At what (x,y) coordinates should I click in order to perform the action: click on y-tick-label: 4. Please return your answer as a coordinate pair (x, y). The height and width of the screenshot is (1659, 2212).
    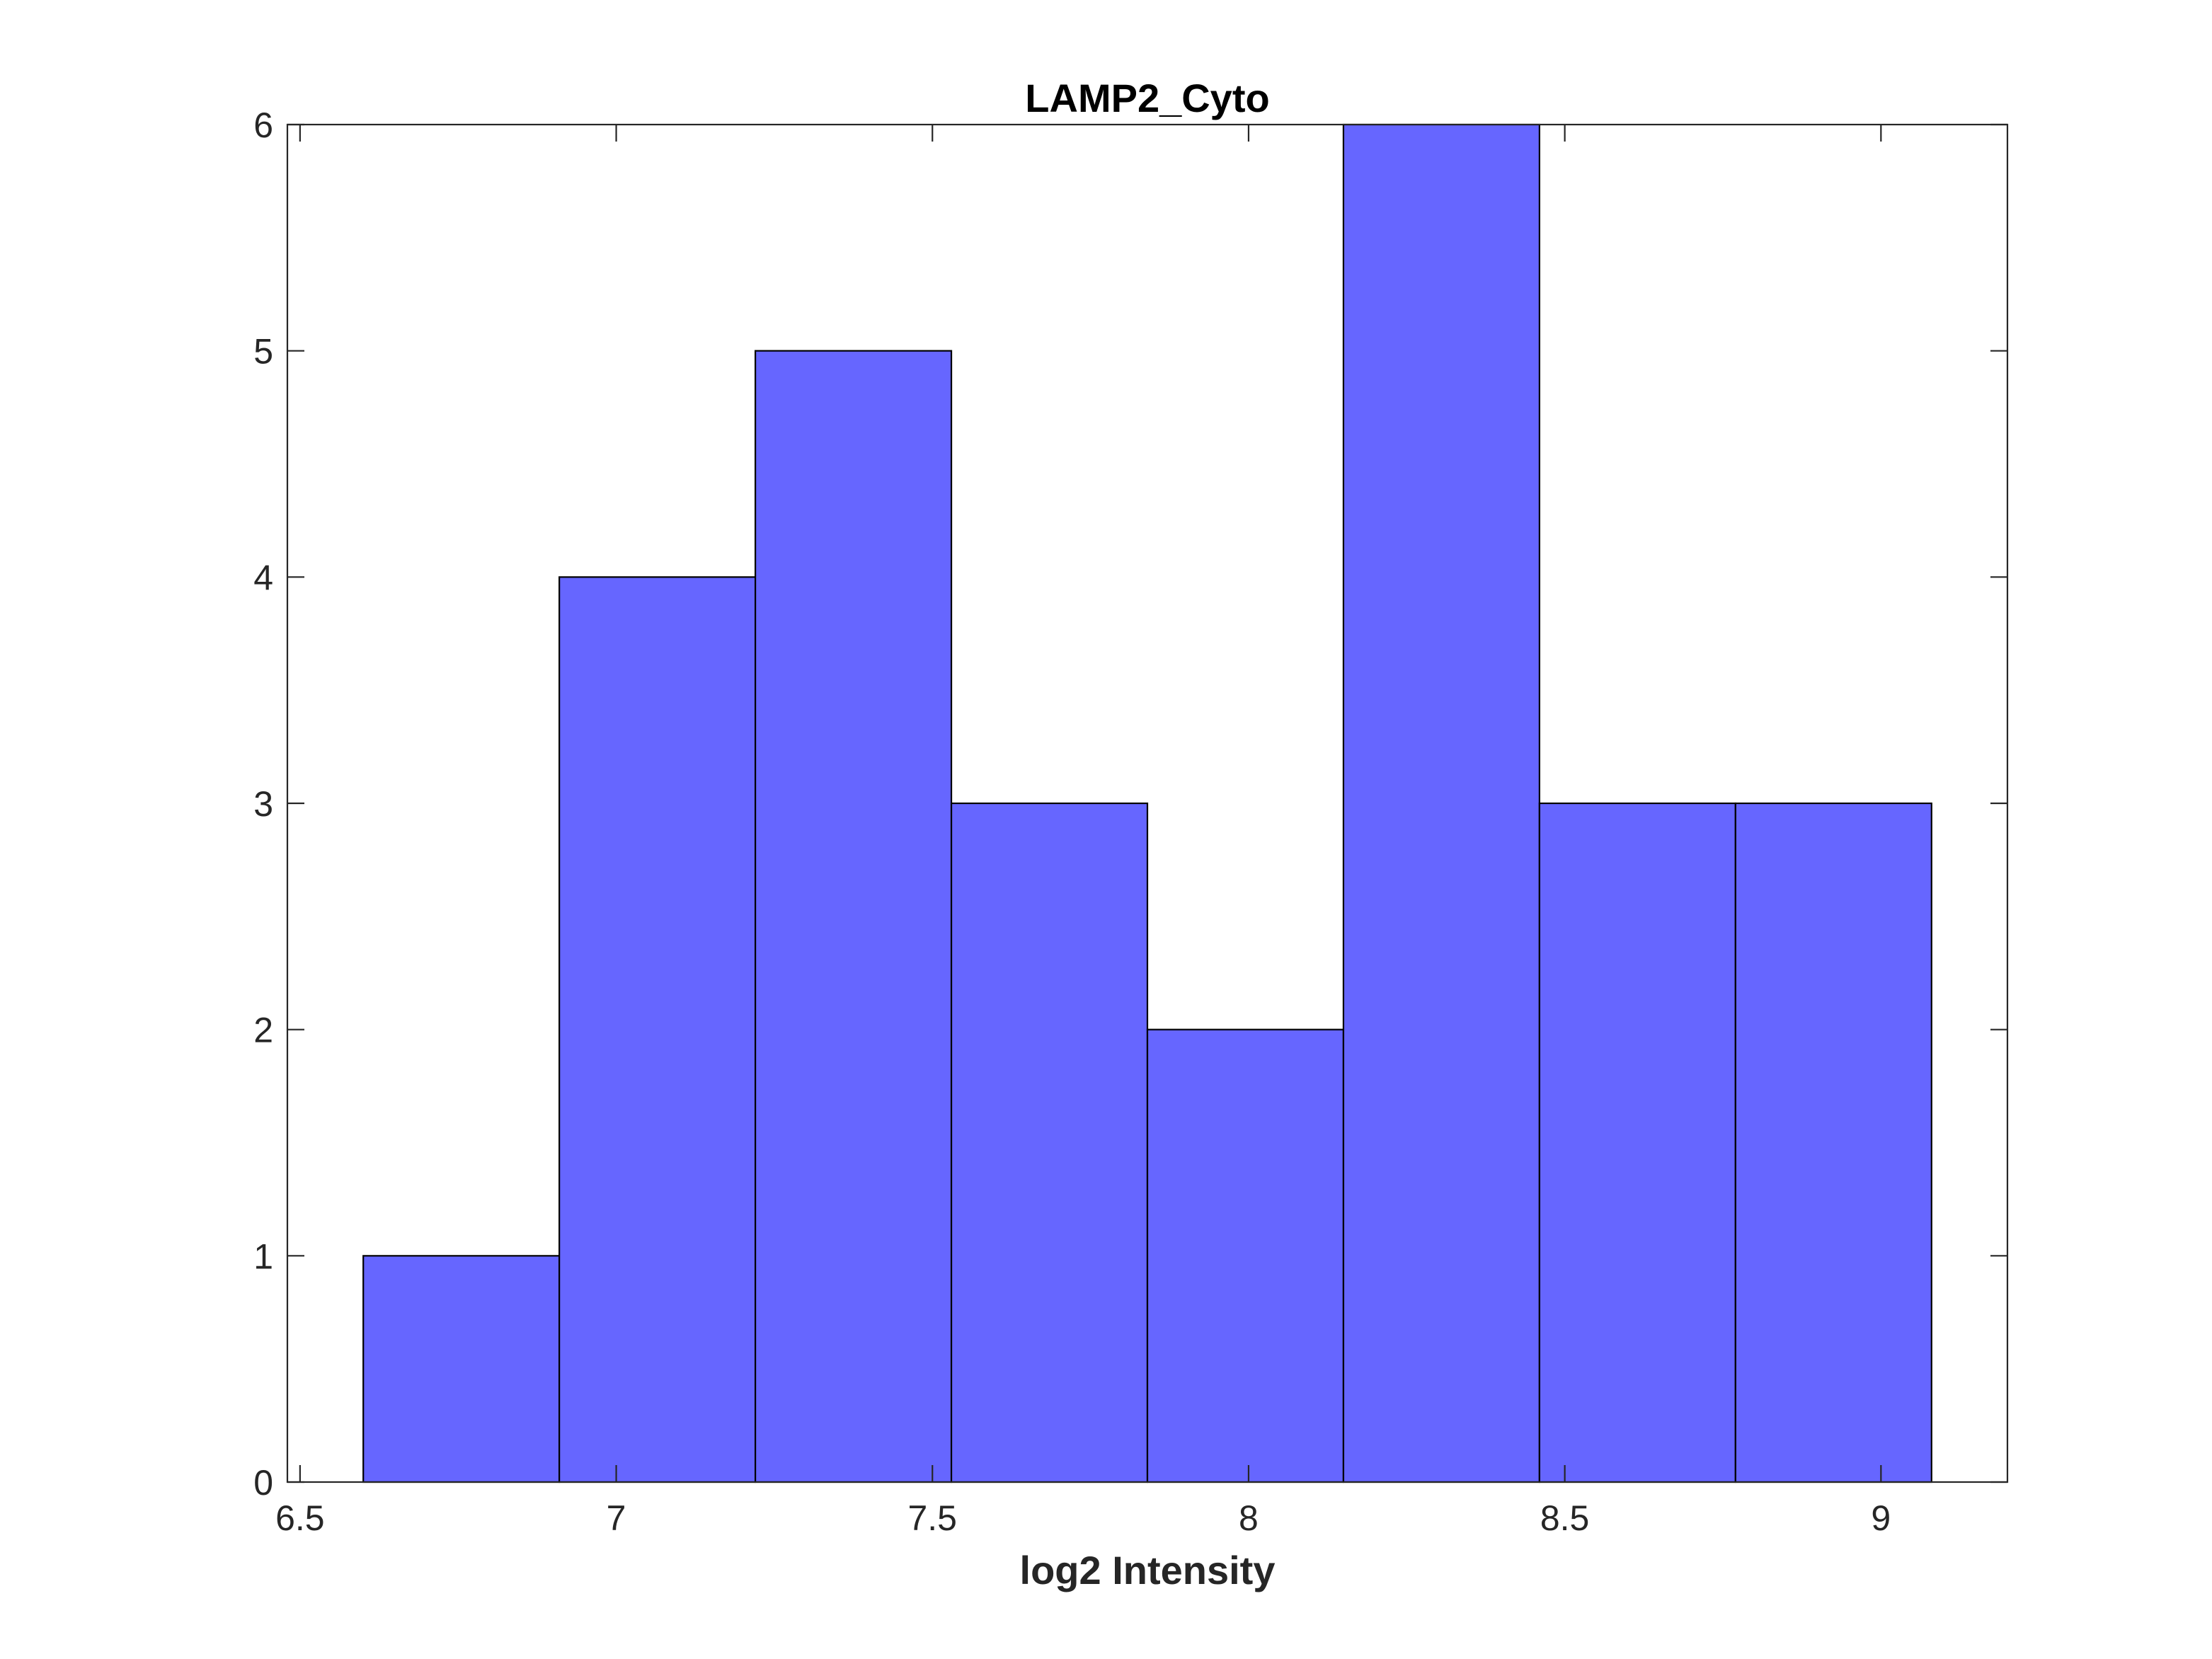
    Looking at the image, I should click on (263, 577).